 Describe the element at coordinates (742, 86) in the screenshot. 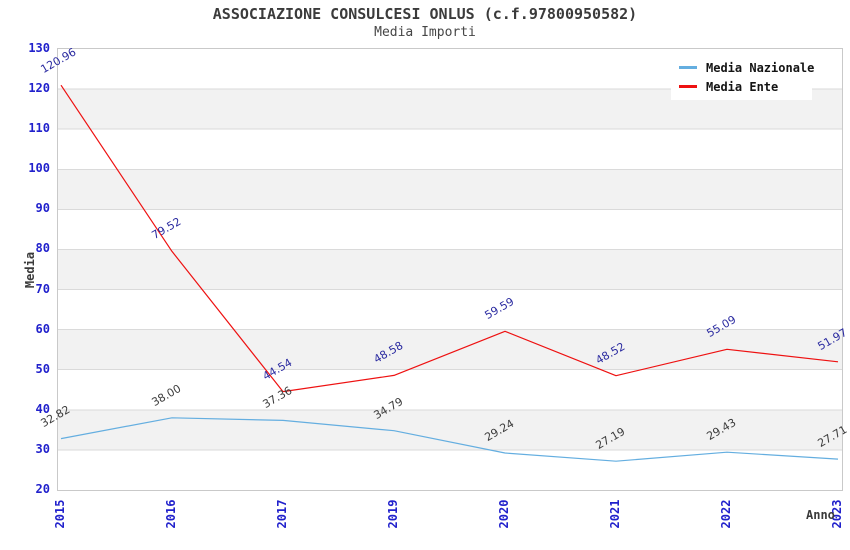

I see `legend-item-label: Media Ente` at that location.